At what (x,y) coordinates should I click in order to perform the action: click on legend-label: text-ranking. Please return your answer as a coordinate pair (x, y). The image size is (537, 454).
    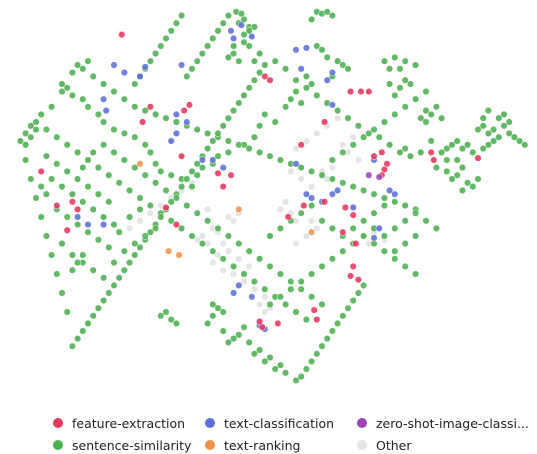
    Looking at the image, I should click on (262, 445).